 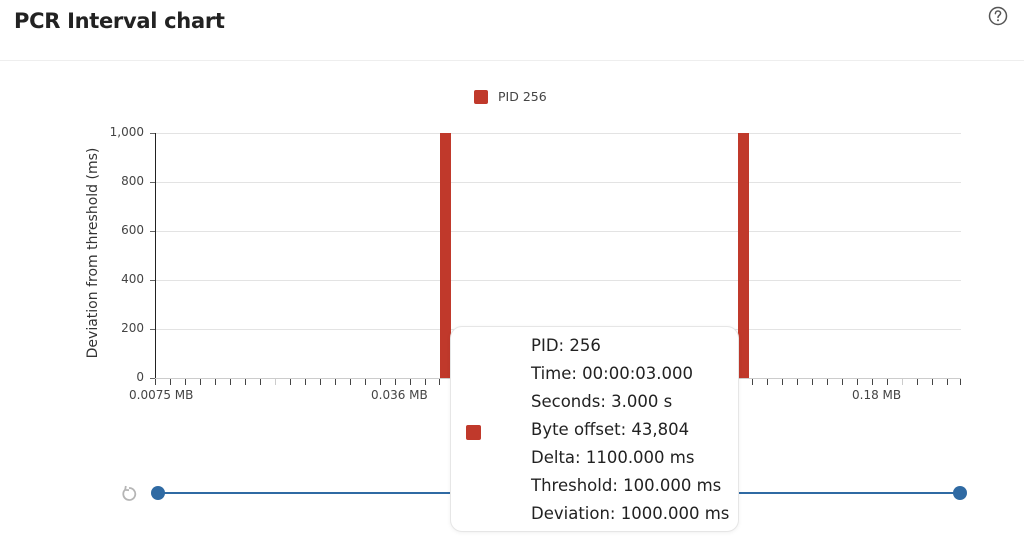 What do you see at coordinates (610, 429) in the screenshot?
I see `tooltip-byte-offset: Byte offset: 43,804` at bounding box center [610, 429].